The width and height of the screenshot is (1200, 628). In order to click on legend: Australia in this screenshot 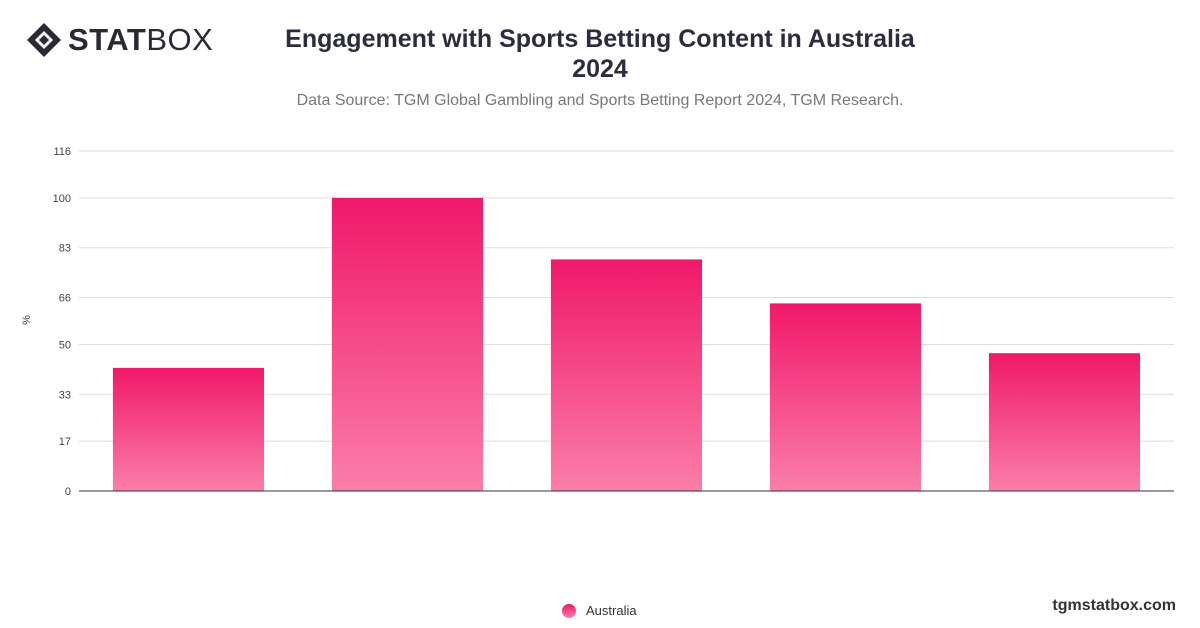, I will do `click(599, 610)`.